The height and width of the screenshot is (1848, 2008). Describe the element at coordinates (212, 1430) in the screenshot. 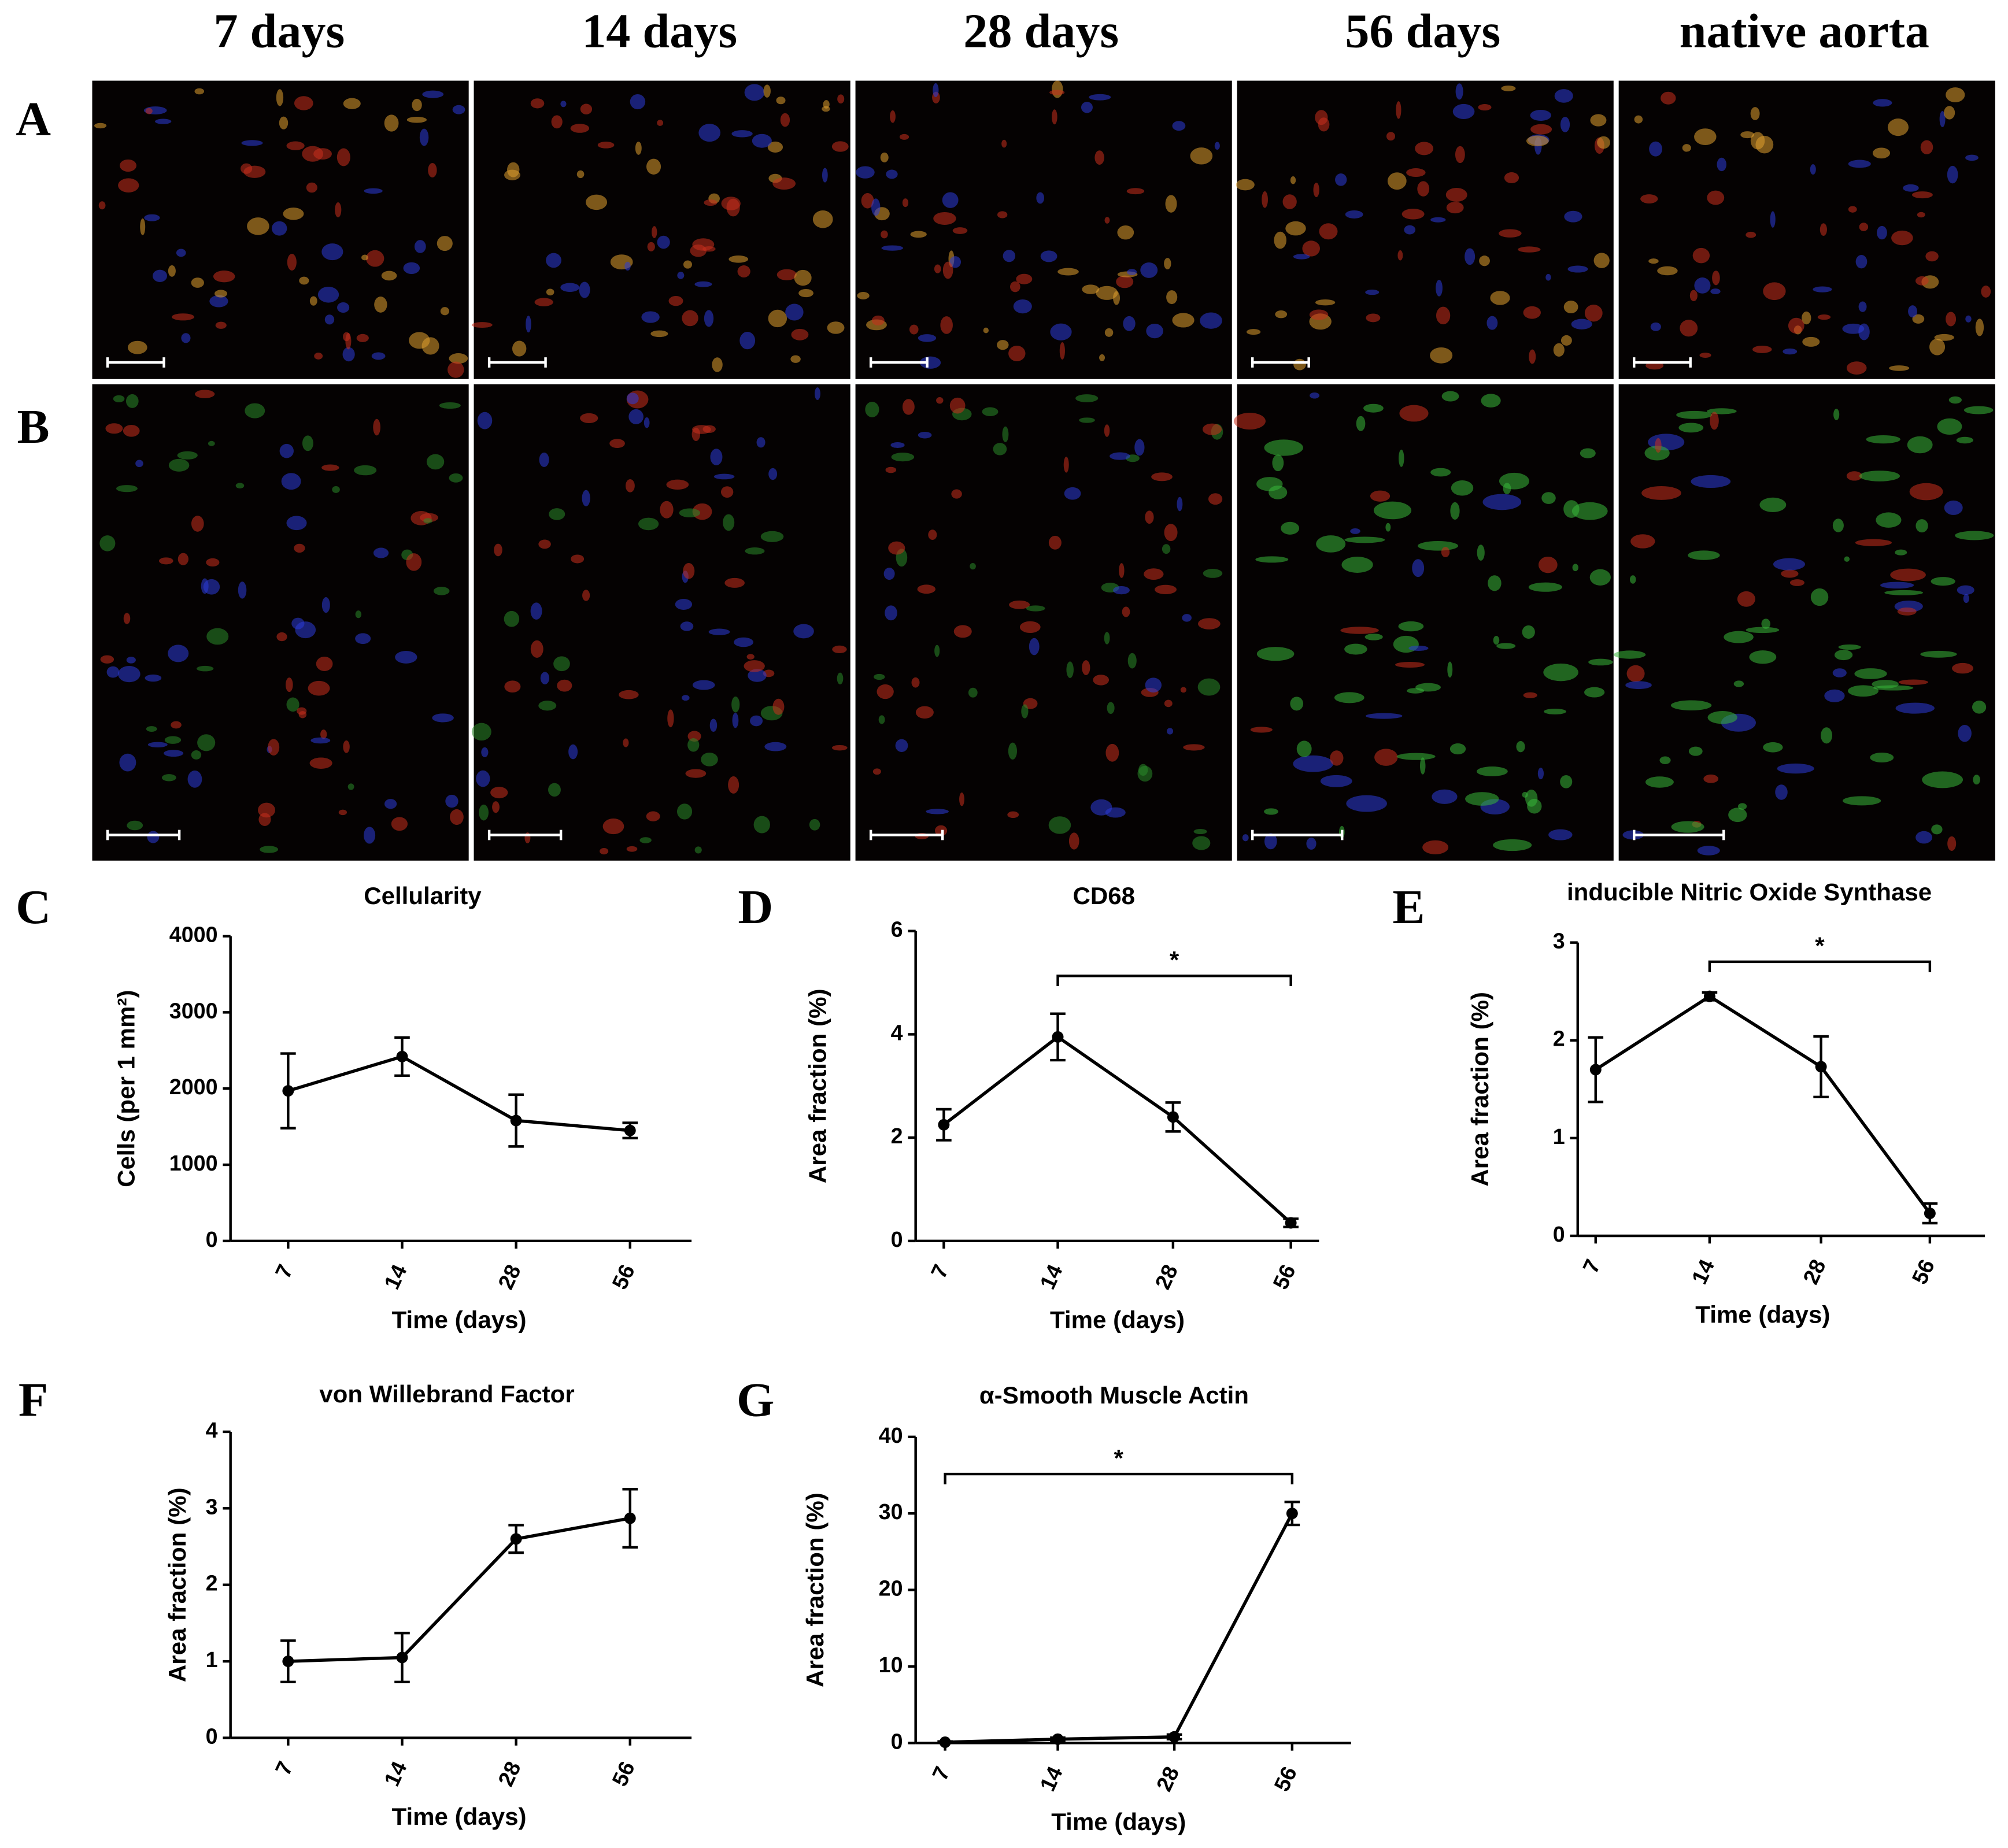

I see `y-tick-label: 4` at that location.